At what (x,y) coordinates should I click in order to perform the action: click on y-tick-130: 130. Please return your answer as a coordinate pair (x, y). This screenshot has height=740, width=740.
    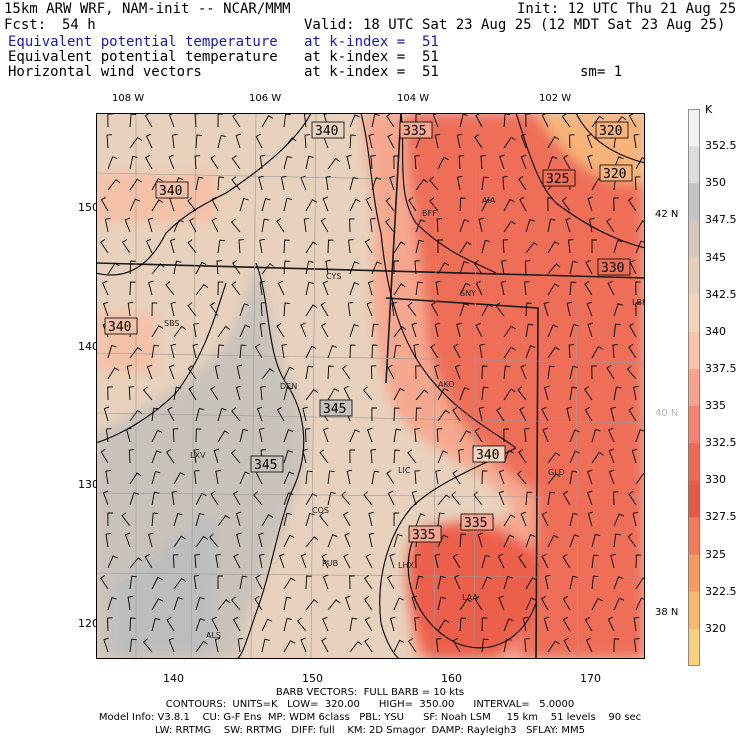
    Looking at the image, I should click on (88, 484).